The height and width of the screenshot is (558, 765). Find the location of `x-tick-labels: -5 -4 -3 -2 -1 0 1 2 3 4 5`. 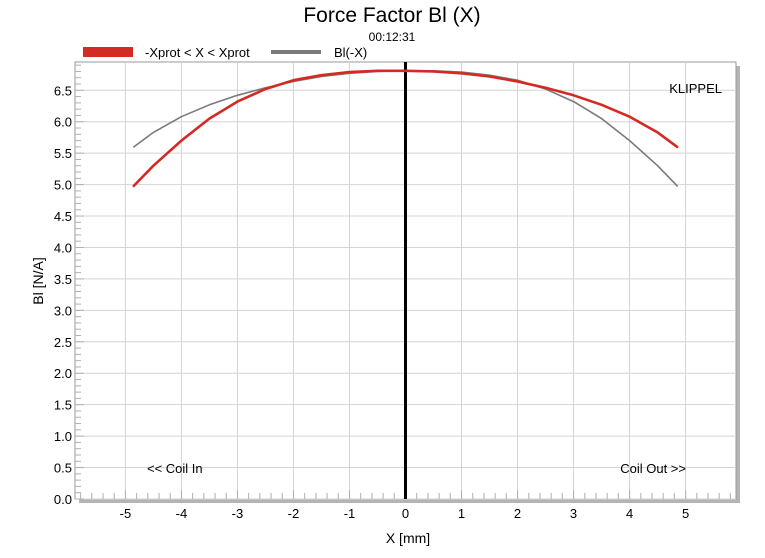

x-tick-labels: -5 -4 -3 -2 -1 0 1 2 3 4 5 is located at coordinates (405, 513).